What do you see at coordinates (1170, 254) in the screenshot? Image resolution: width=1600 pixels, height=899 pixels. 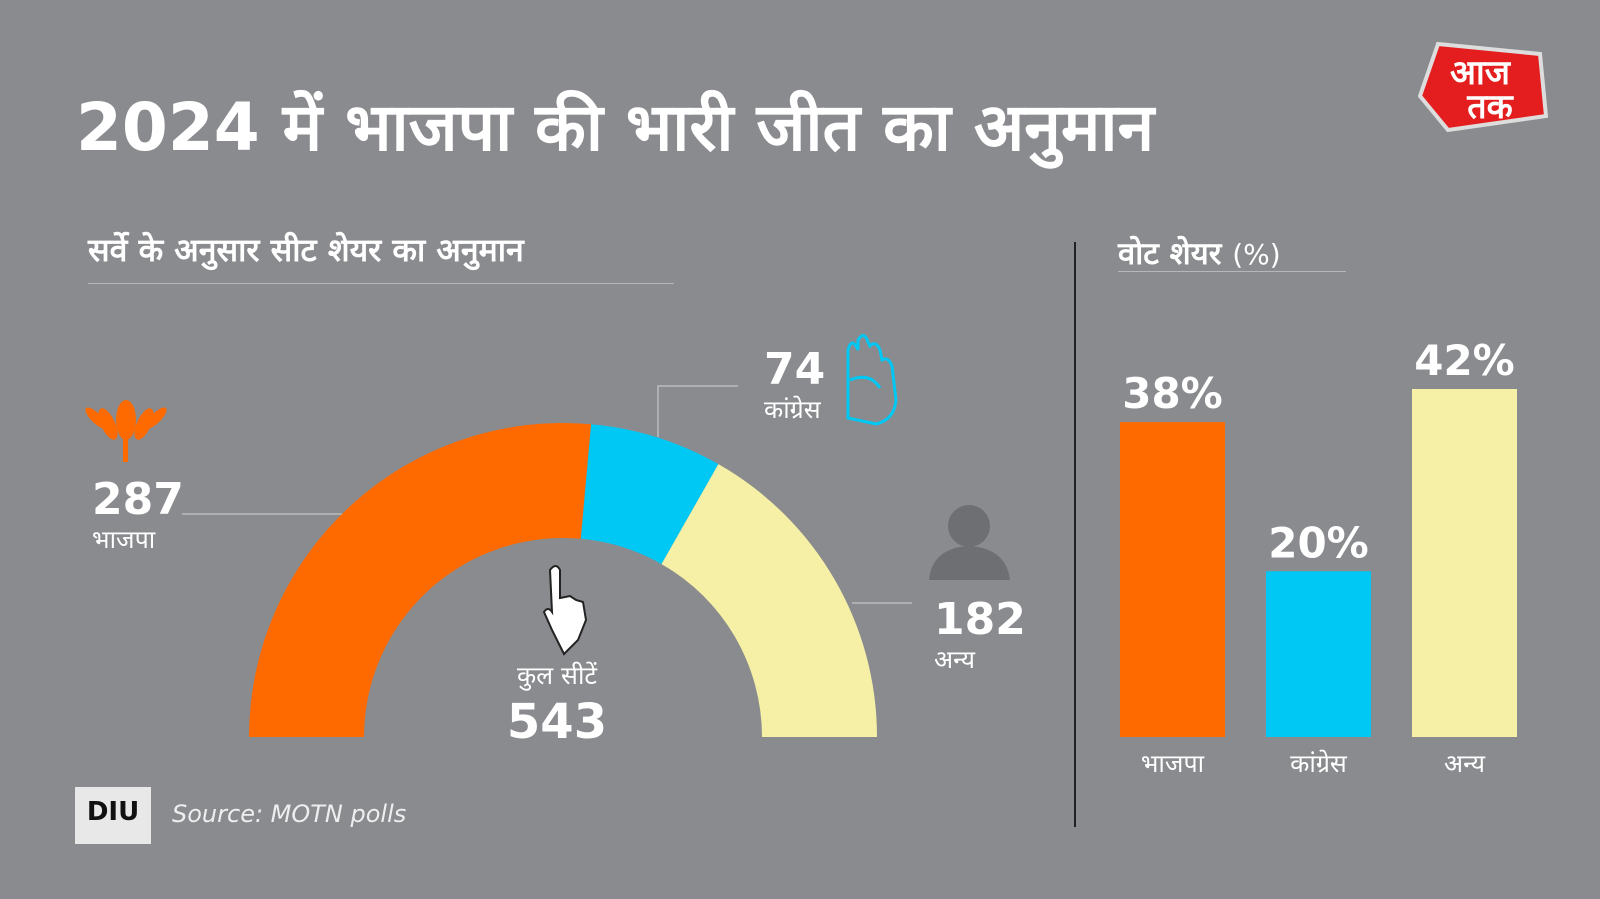 I see `vote-share-title-text: वोट शेयर` at bounding box center [1170, 254].